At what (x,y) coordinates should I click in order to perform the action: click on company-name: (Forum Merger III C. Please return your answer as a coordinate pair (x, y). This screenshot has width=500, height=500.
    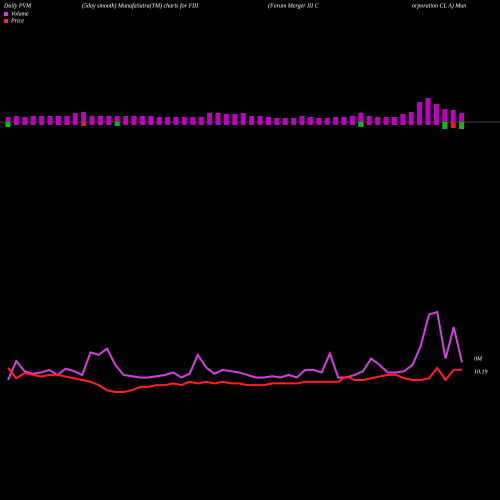
    Looking at the image, I should click on (294, 5).